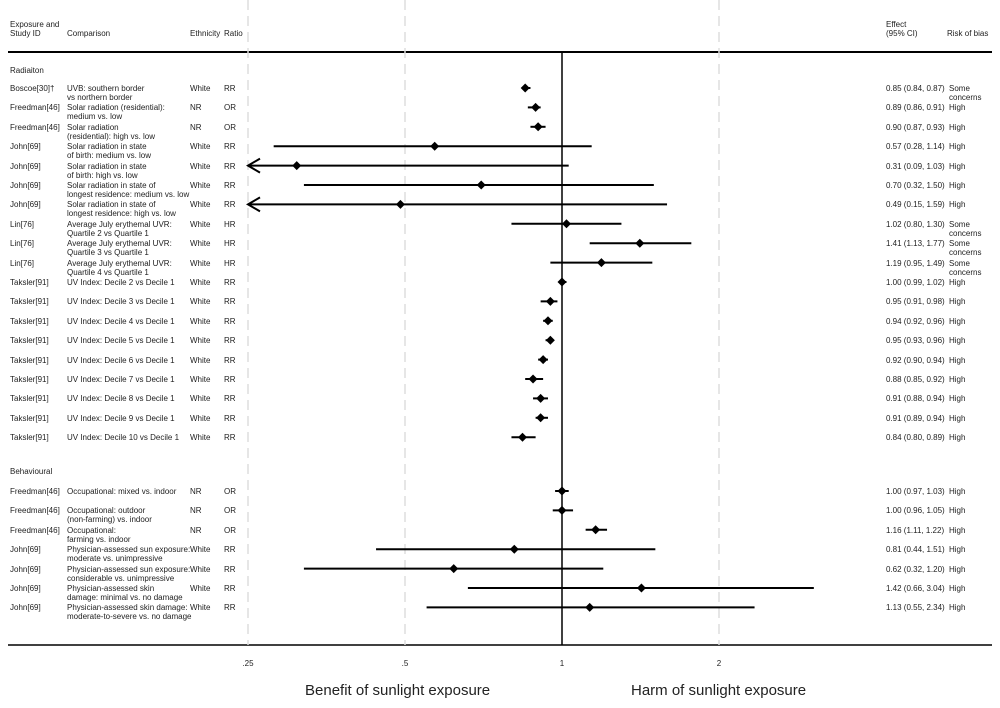 The width and height of the screenshot is (1000, 708). What do you see at coordinates (902, 29) in the screenshot?
I see `header-effect: Effect (95% CI)` at bounding box center [902, 29].